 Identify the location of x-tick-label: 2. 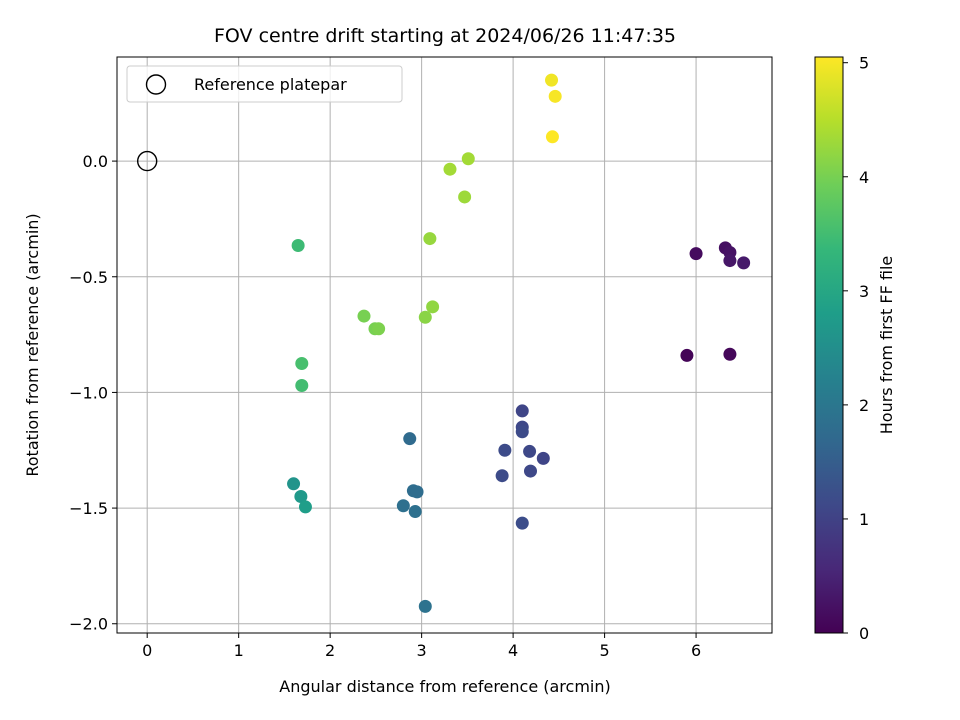
(330, 650).